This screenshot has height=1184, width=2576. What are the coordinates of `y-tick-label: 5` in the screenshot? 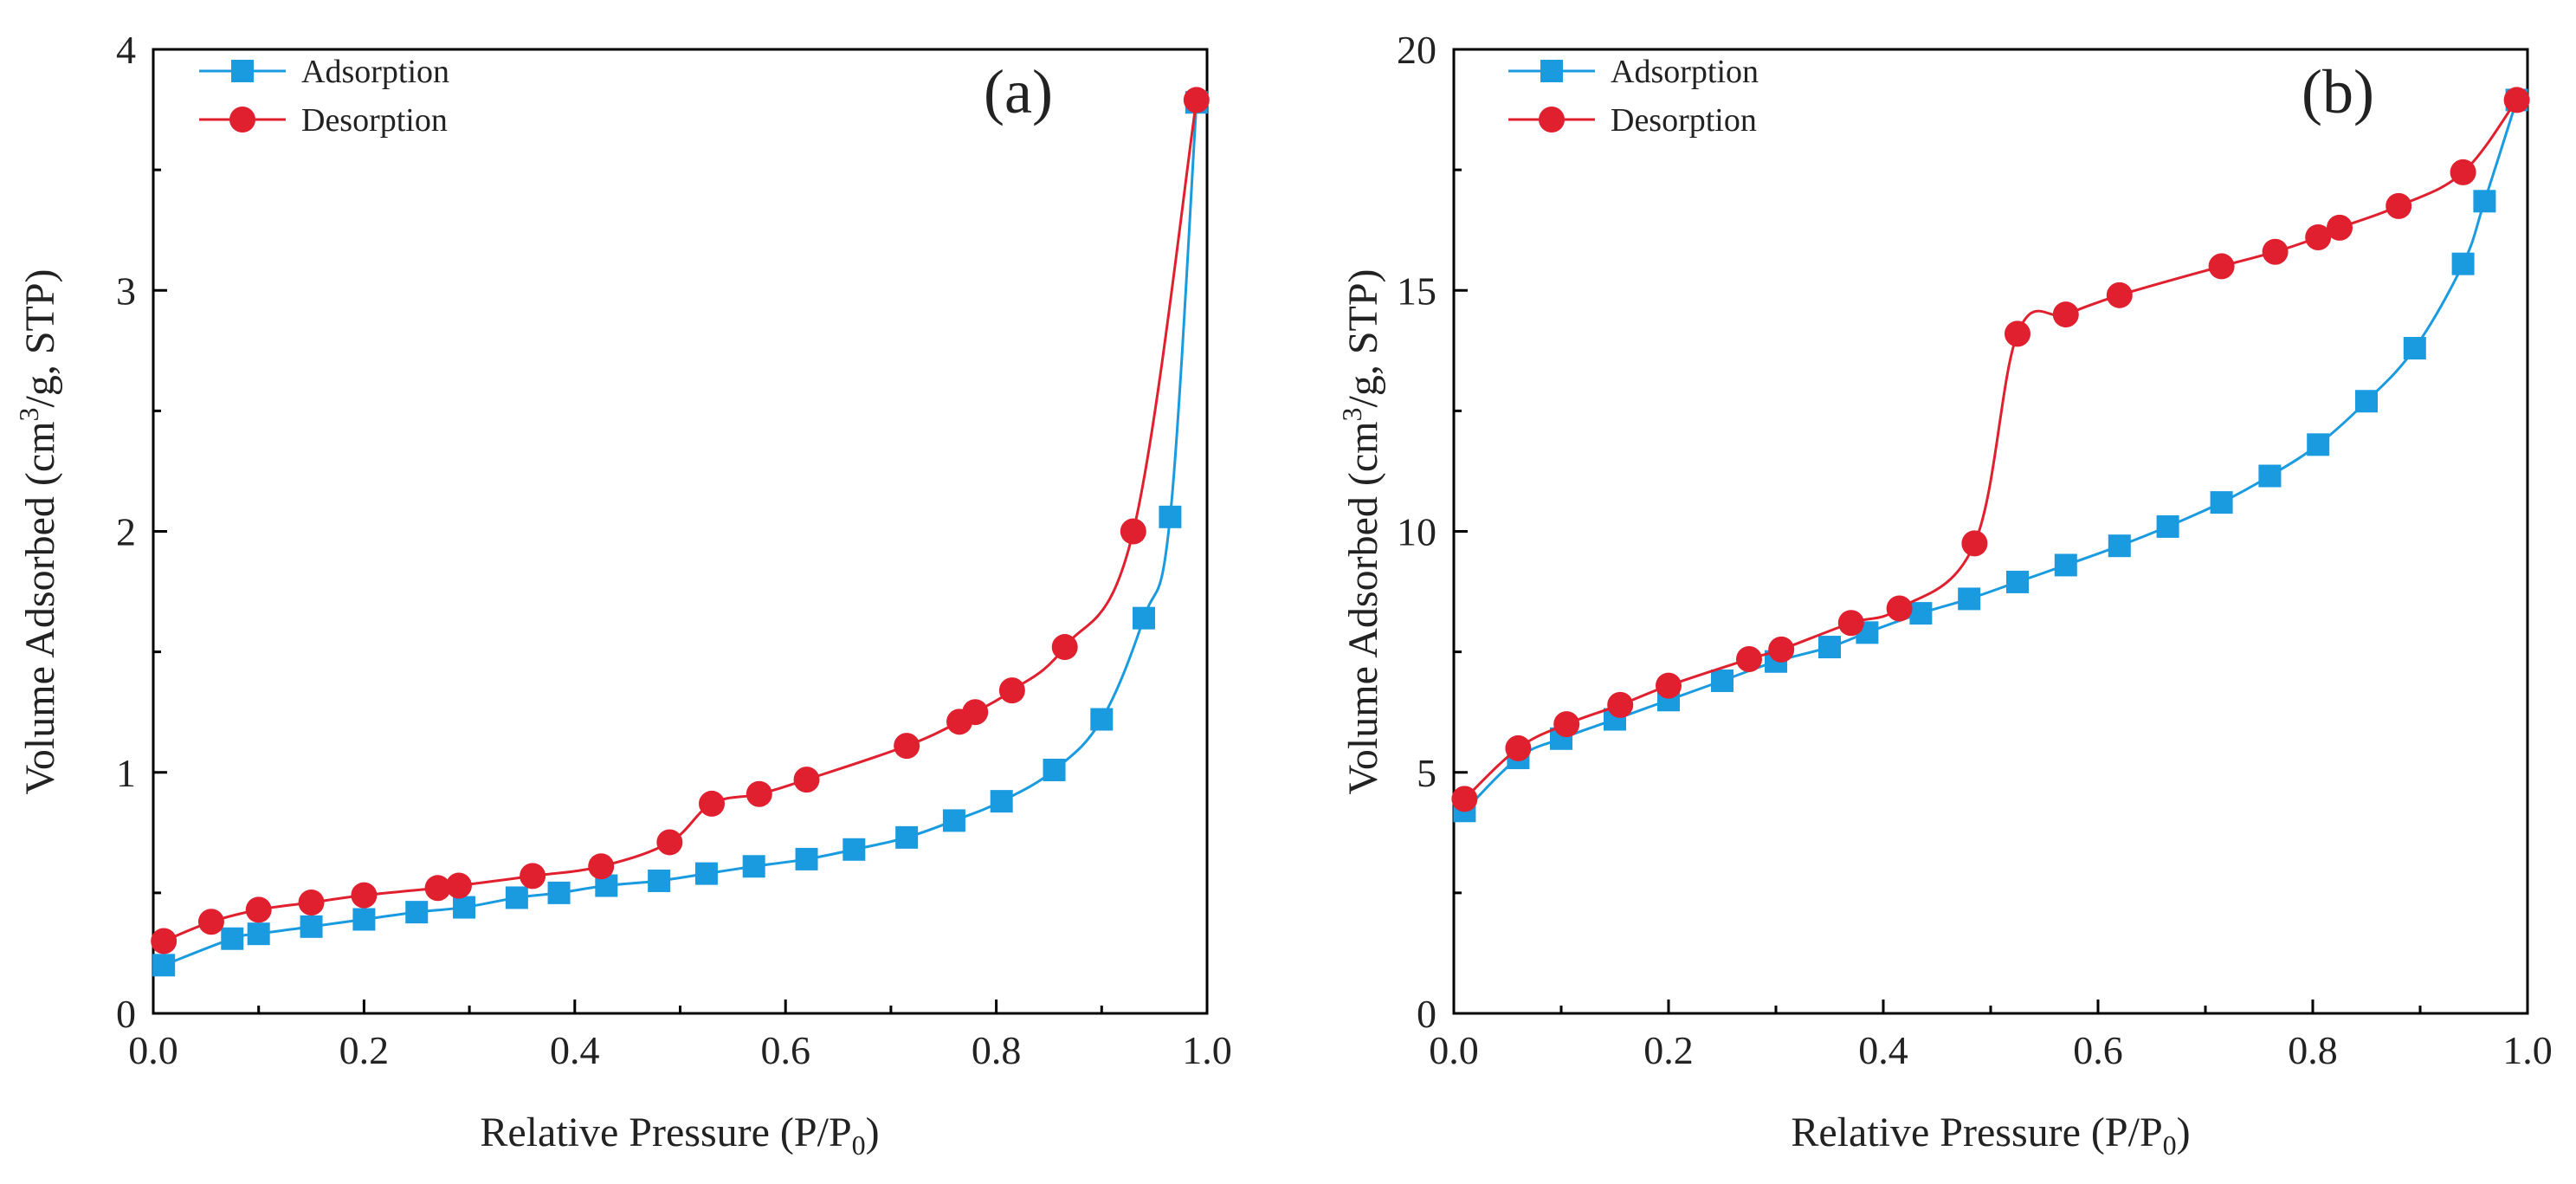 It's located at (1426, 773).